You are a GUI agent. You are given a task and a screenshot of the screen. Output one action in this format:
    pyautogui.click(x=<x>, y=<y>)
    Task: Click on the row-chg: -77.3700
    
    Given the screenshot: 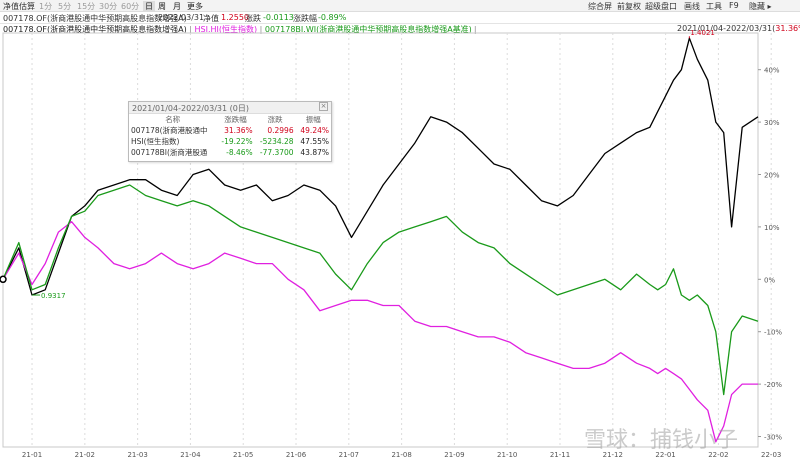 What is the action you would take?
    pyautogui.click(x=276, y=152)
    